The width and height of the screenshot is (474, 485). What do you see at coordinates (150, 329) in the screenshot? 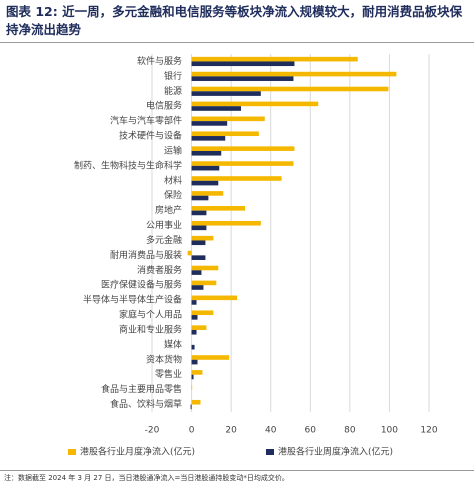
I see `y-tick-label: 商业和专业服务` at bounding box center [150, 329].